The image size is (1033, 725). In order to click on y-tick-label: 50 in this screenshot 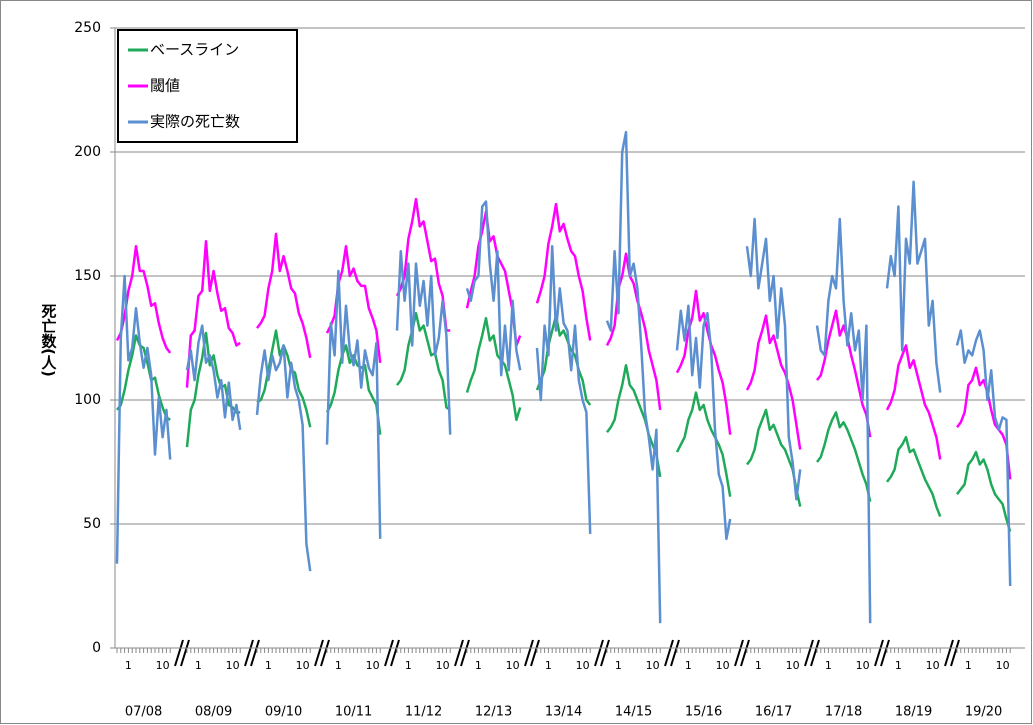, I will do `click(92, 524)`.